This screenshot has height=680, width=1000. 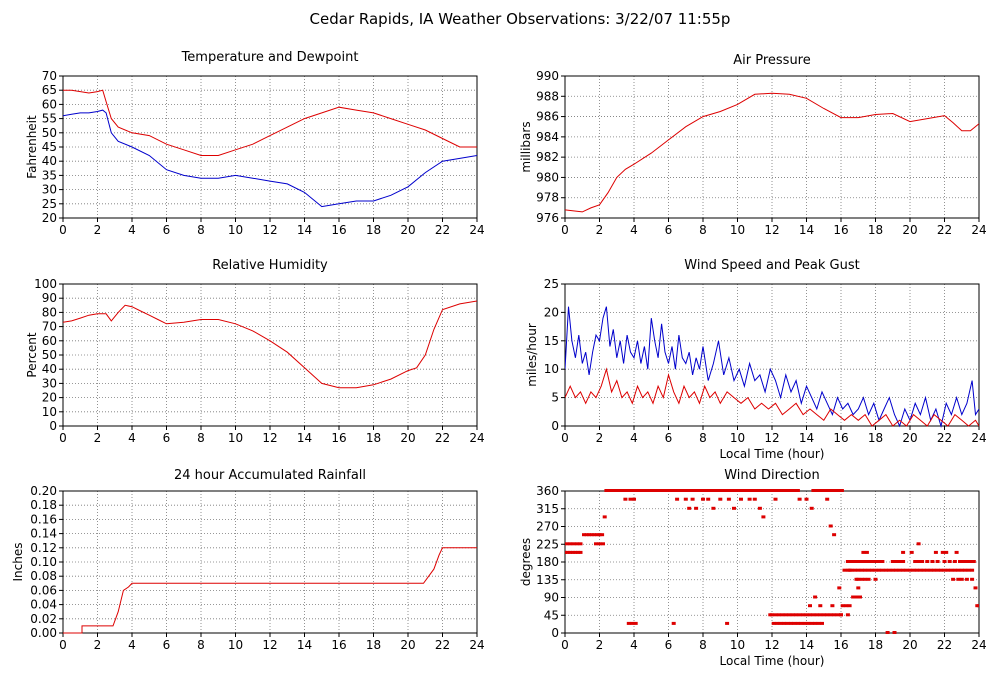 What do you see at coordinates (201, 645) in the screenshot?
I see `x-tick-label: 8` at bounding box center [201, 645].